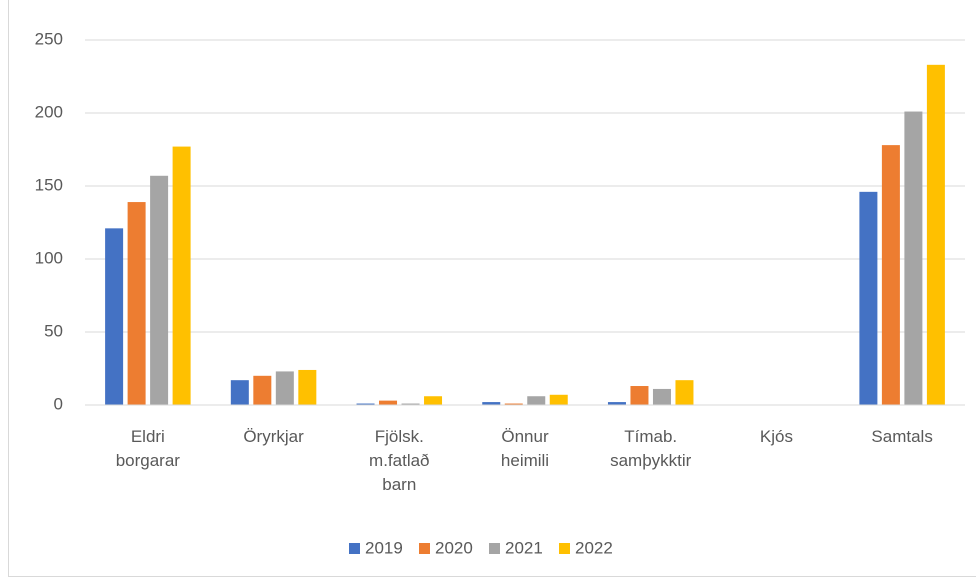 Image resolution: width=978 pixels, height=579 pixels. What do you see at coordinates (776, 436) in the screenshot?
I see `x-tick-label: Kjós` at bounding box center [776, 436].